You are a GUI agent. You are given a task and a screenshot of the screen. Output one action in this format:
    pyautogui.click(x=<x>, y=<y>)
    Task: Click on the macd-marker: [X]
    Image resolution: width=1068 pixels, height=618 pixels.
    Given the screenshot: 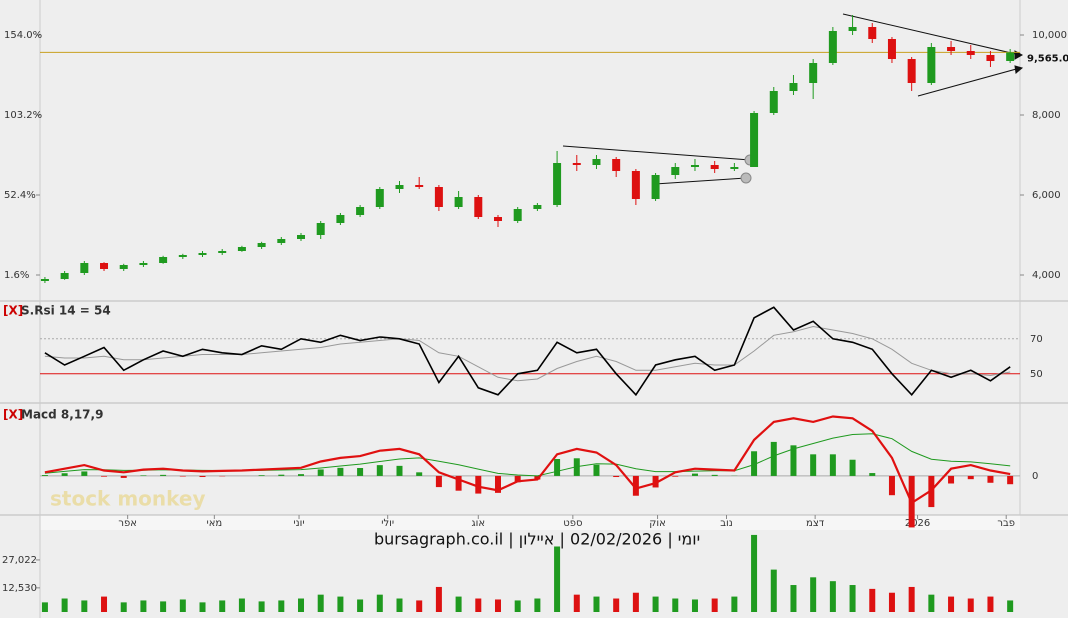 What is the action you would take?
    pyautogui.click(x=13, y=415)
    